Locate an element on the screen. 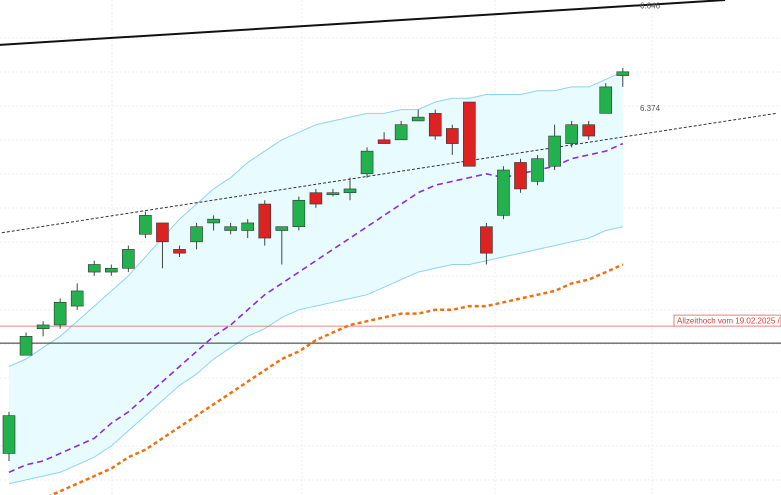  price-label-lower: 6.374 is located at coordinates (650, 108).